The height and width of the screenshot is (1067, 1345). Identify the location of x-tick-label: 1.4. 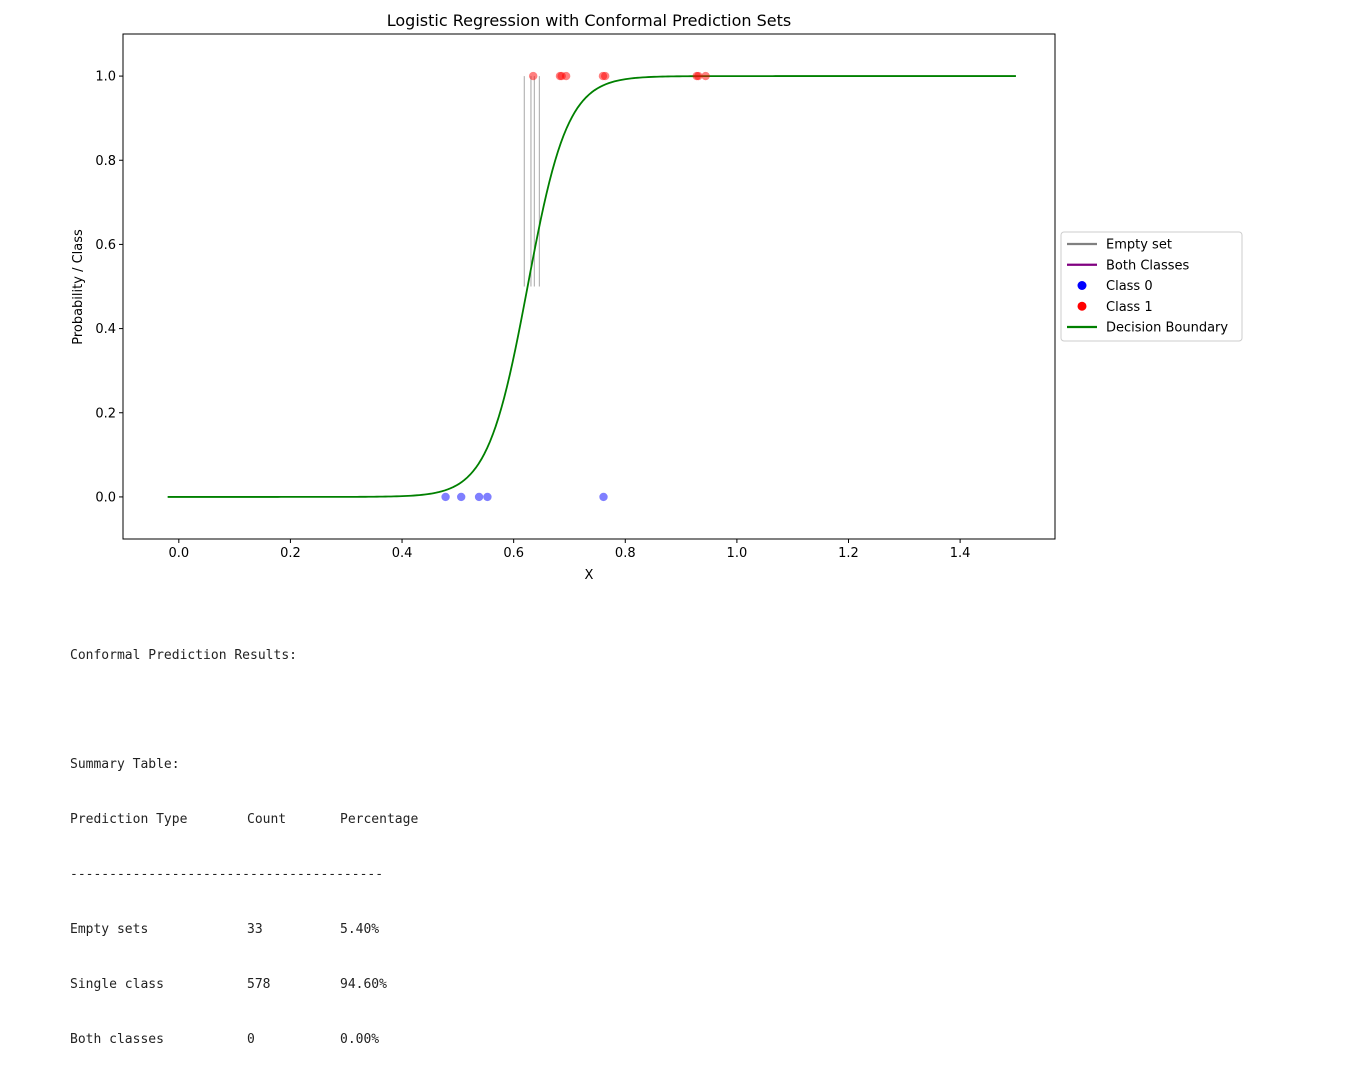
(960, 553).